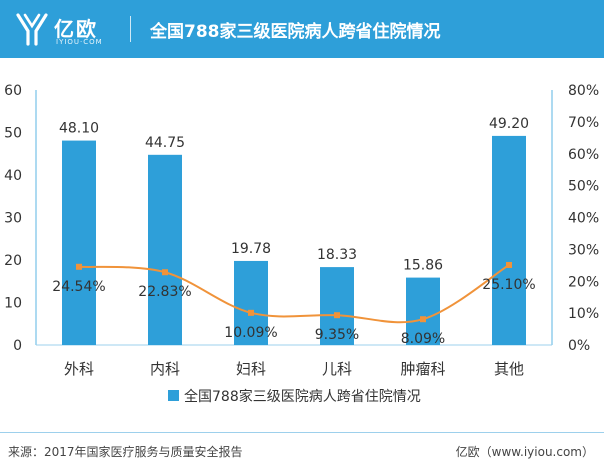 The height and width of the screenshot is (467, 604). Describe the element at coordinates (17, 346) in the screenshot. I see `y-left-tick-label: 0` at that location.